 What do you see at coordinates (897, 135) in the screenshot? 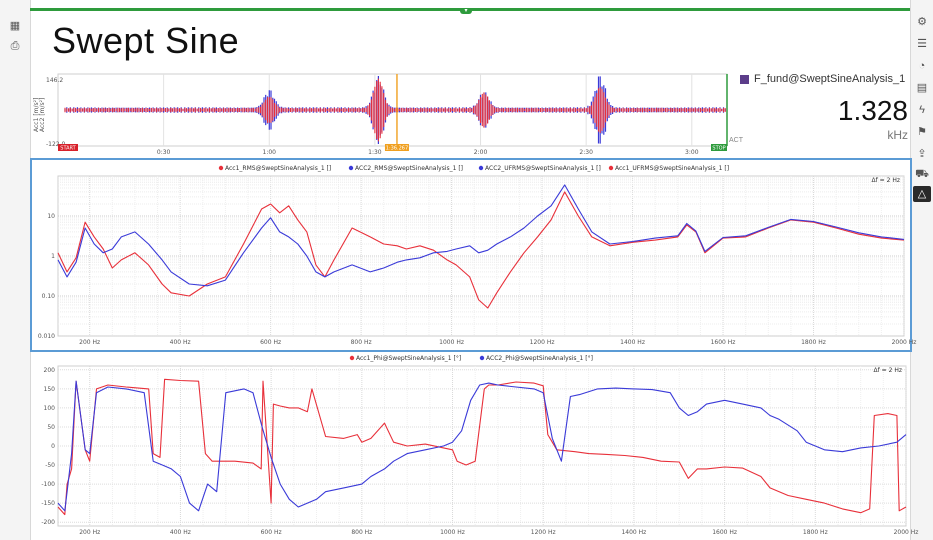
I see `meter-unit: kHz` at bounding box center [897, 135].